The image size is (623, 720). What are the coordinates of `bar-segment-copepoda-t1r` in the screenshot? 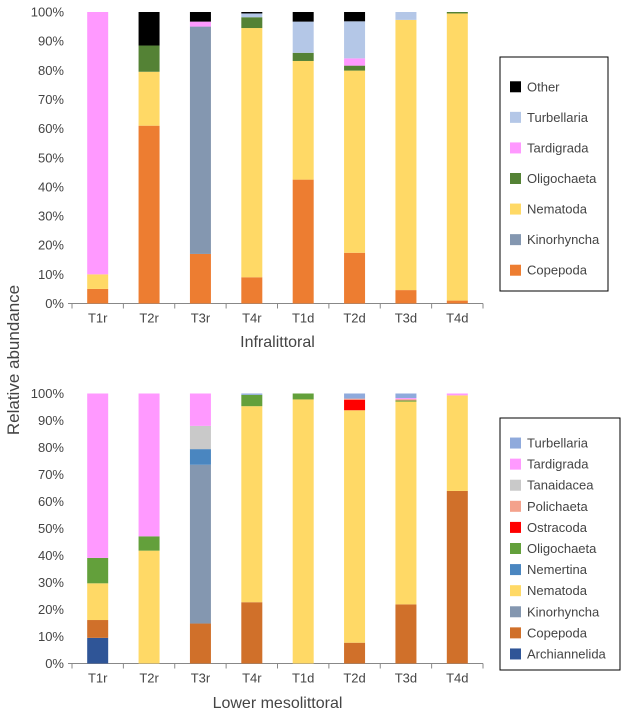 It's located at (98, 296).